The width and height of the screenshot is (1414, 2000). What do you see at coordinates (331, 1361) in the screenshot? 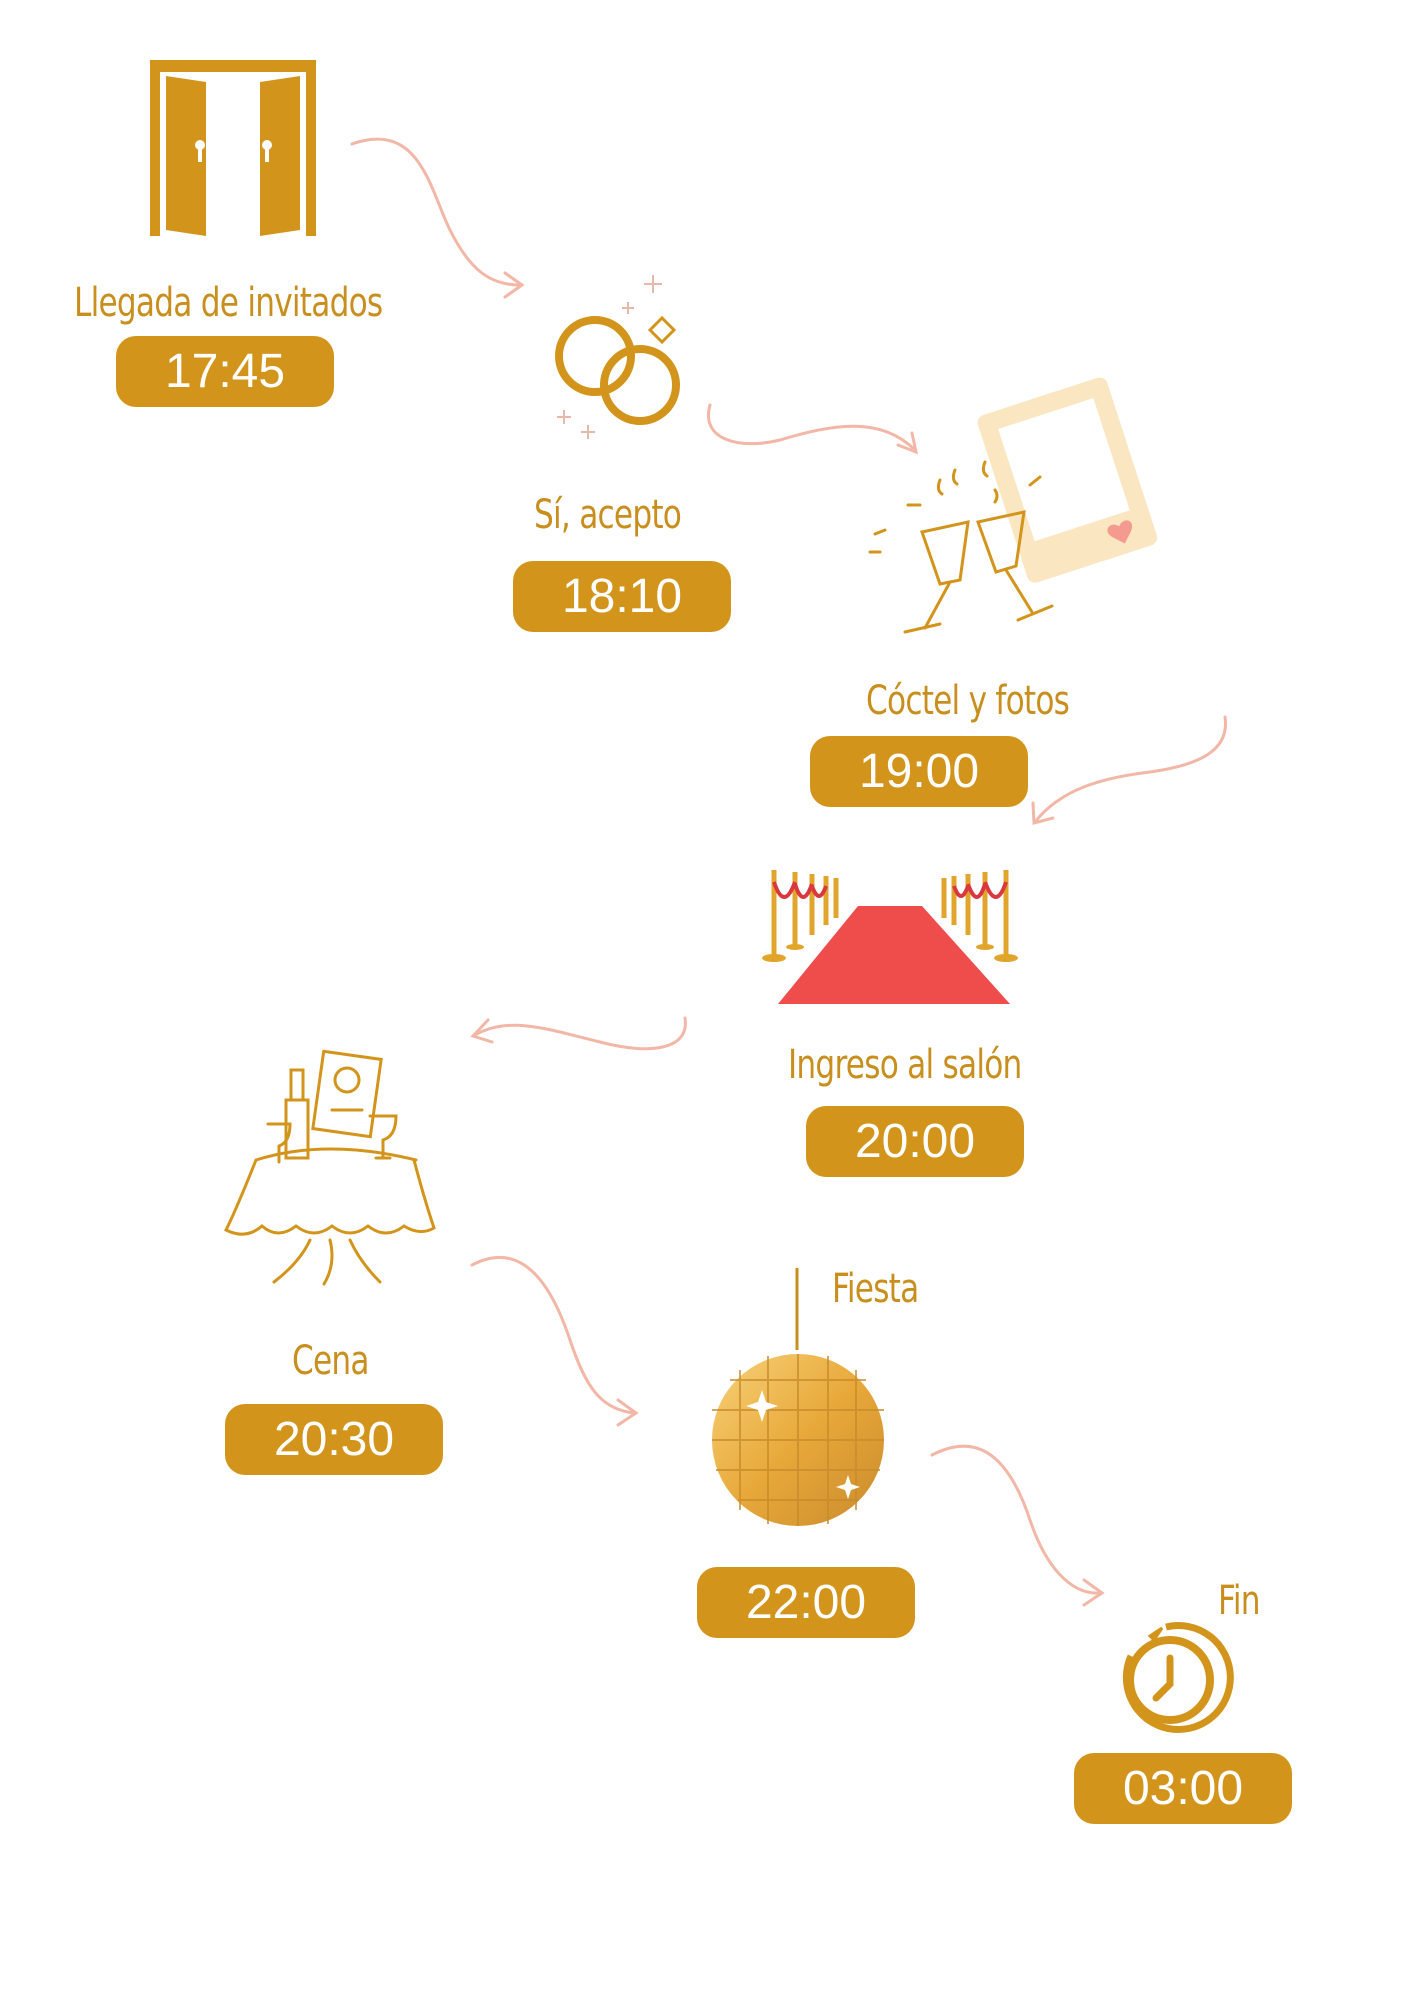
I see `event-label-dinner: Cena` at bounding box center [331, 1361].